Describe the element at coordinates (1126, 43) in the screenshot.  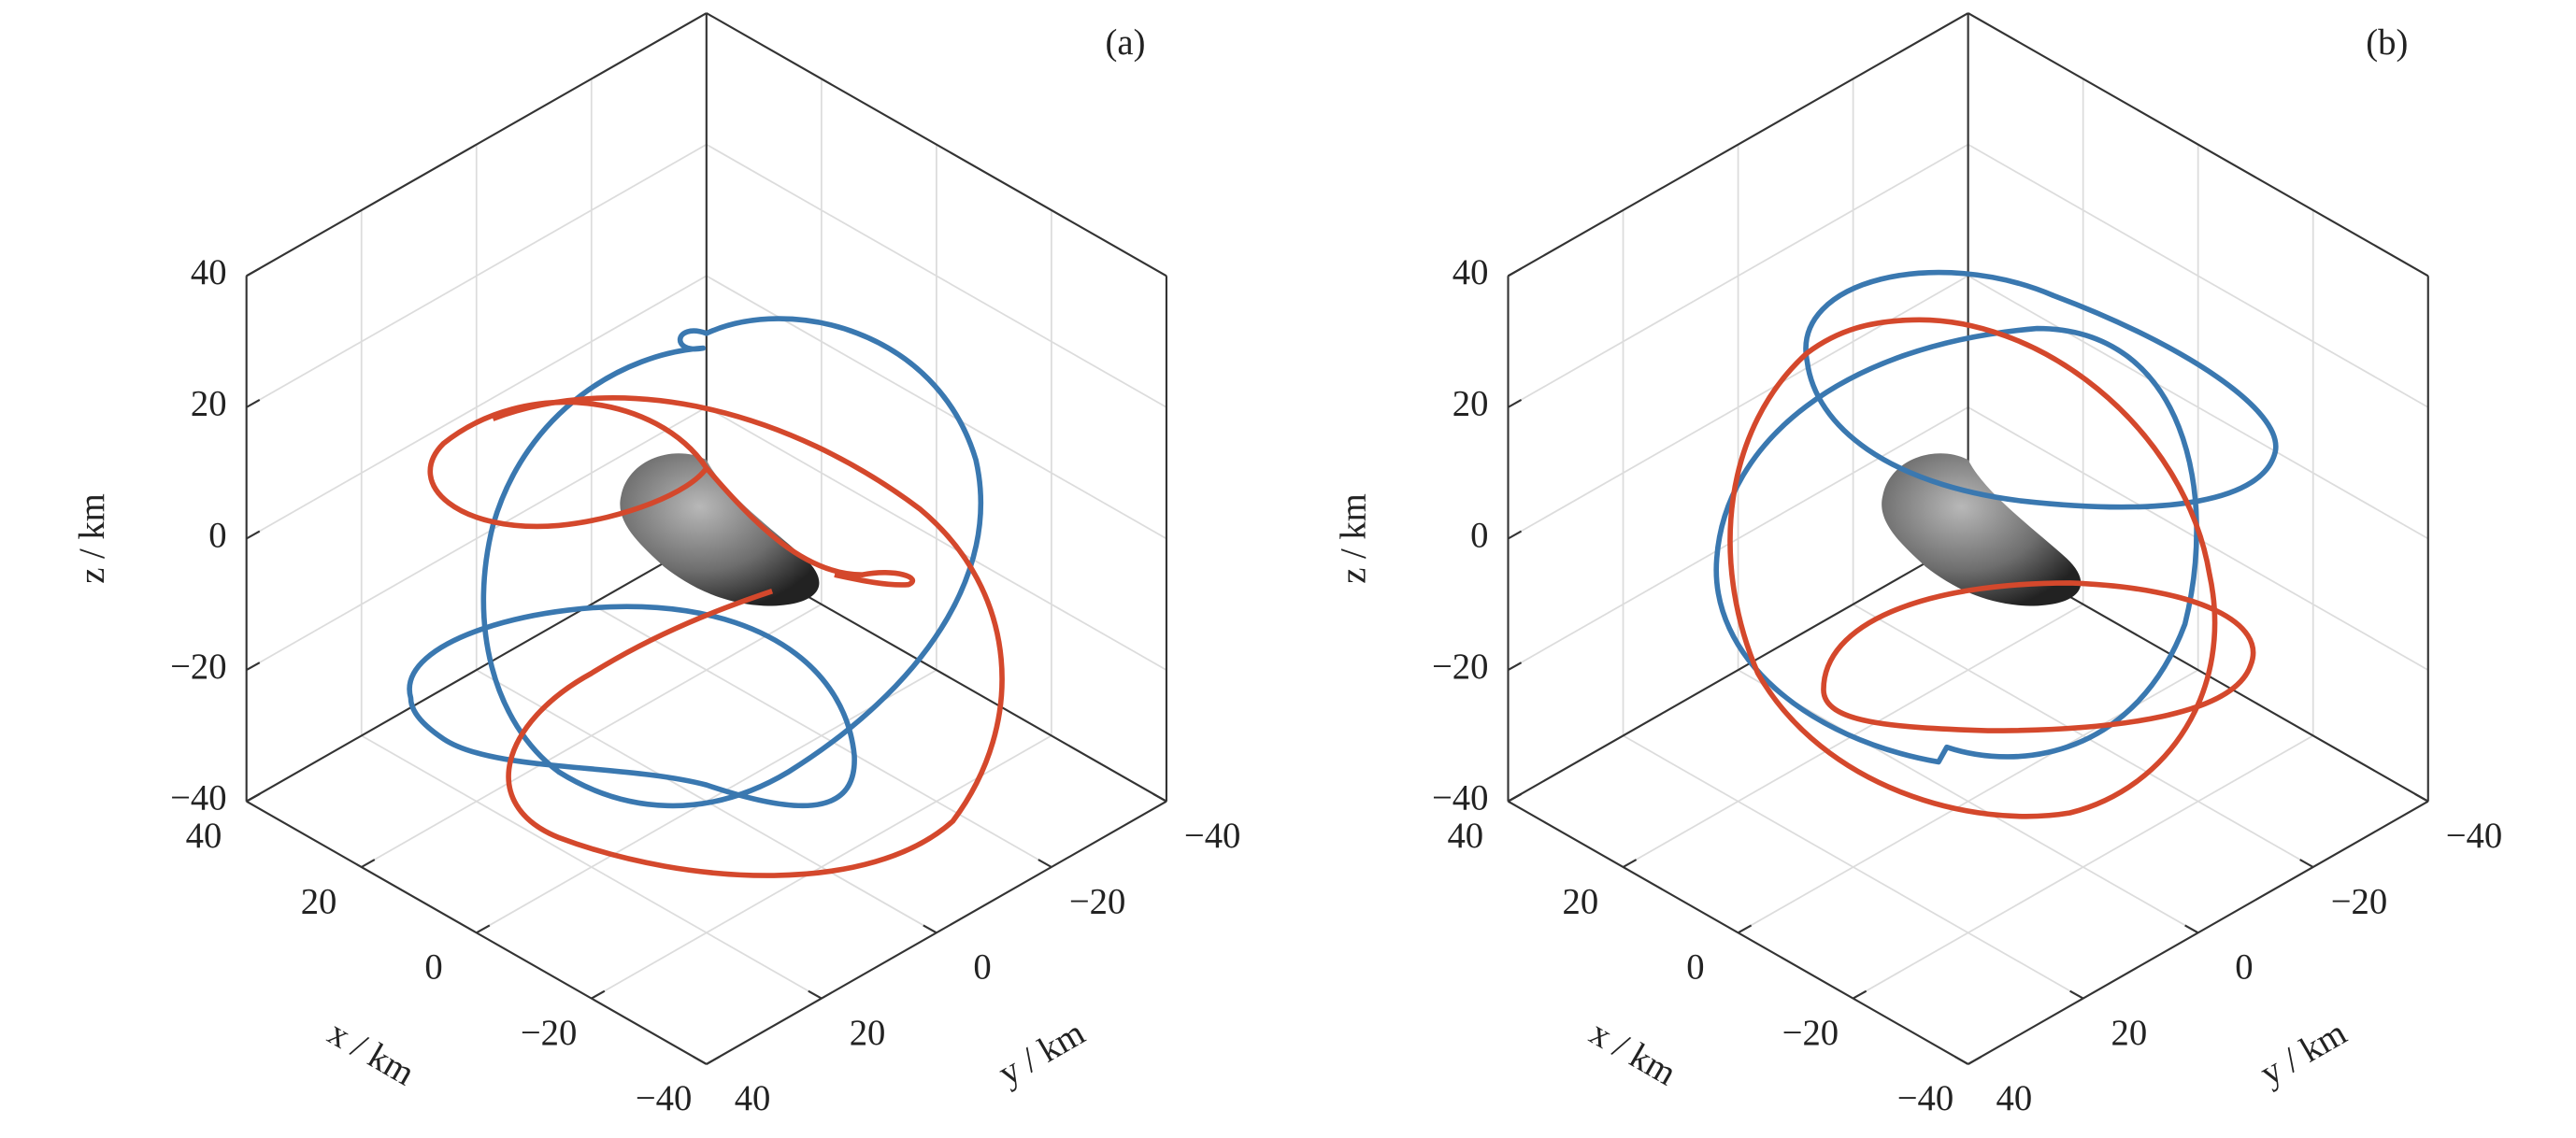
I see `panel-label: (a)` at that location.